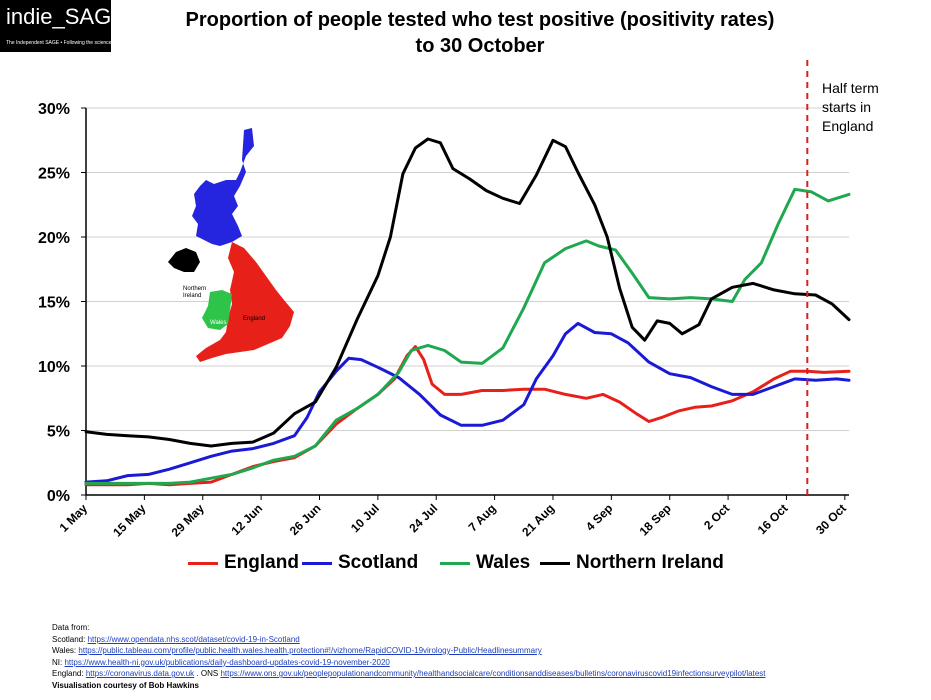 The height and width of the screenshot is (700, 931). I want to click on annotation-line-1: Half term, so click(850, 88).